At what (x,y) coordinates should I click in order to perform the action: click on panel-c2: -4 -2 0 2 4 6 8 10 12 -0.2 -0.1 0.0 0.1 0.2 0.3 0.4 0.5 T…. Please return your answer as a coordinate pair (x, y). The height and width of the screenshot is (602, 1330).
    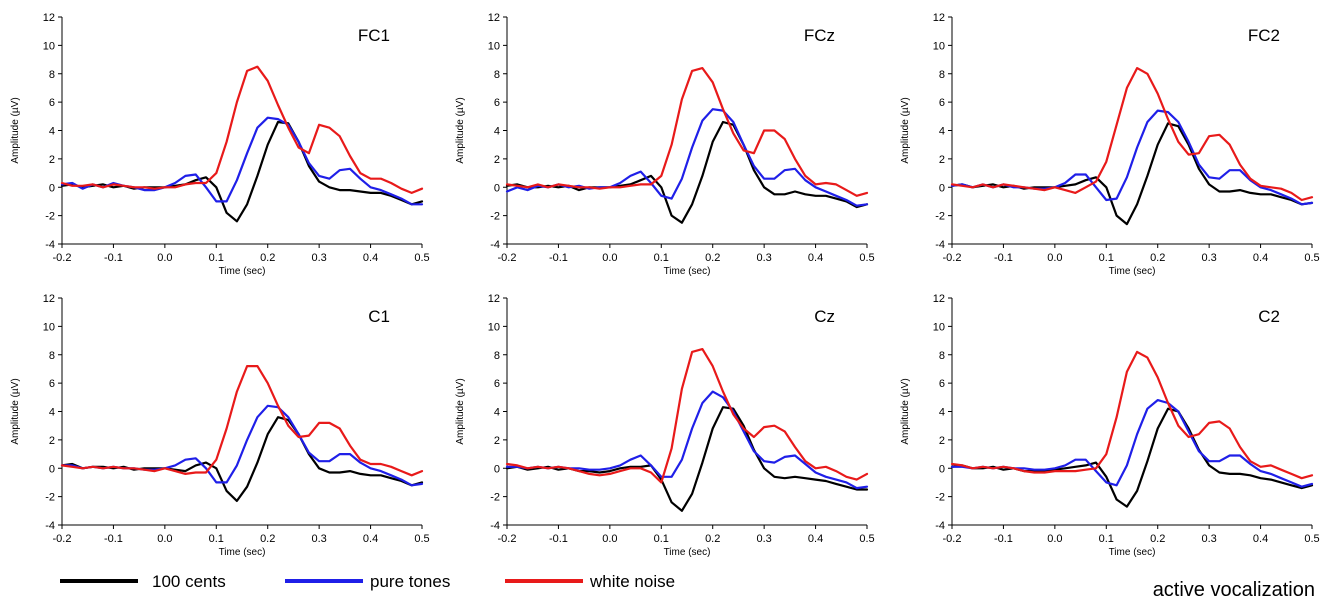
    Looking at the image, I should click on (1110, 425).